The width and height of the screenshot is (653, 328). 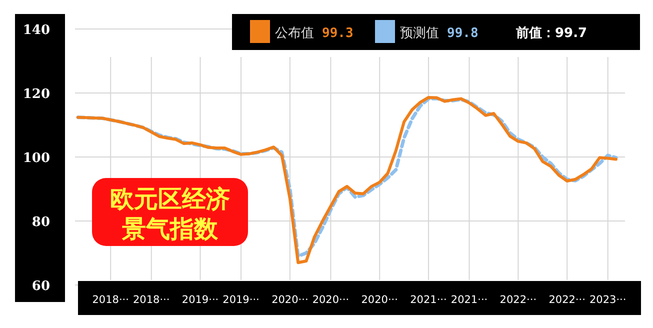 I want to click on y-tick-label: 120, so click(x=36, y=94).